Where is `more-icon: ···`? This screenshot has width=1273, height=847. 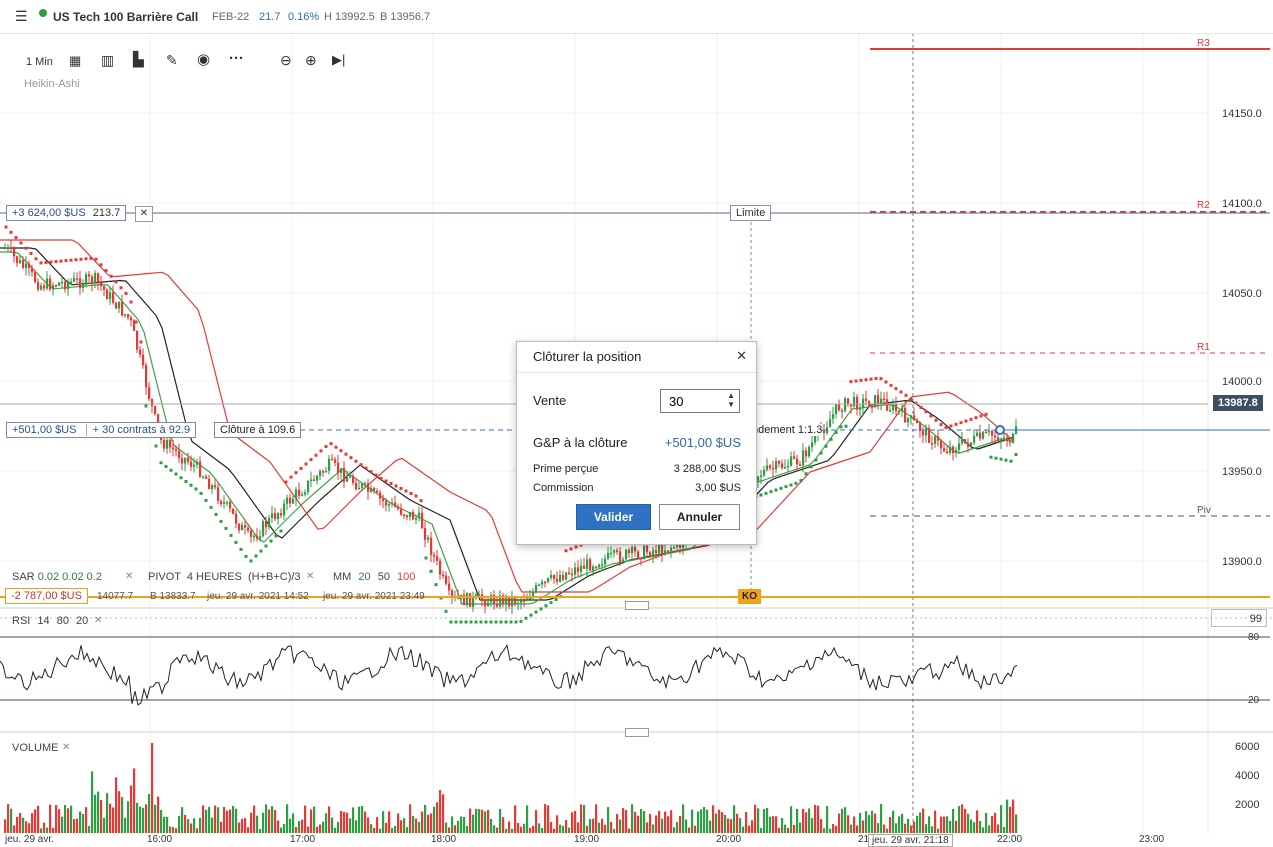
more-icon: ··· is located at coordinates (236, 58).